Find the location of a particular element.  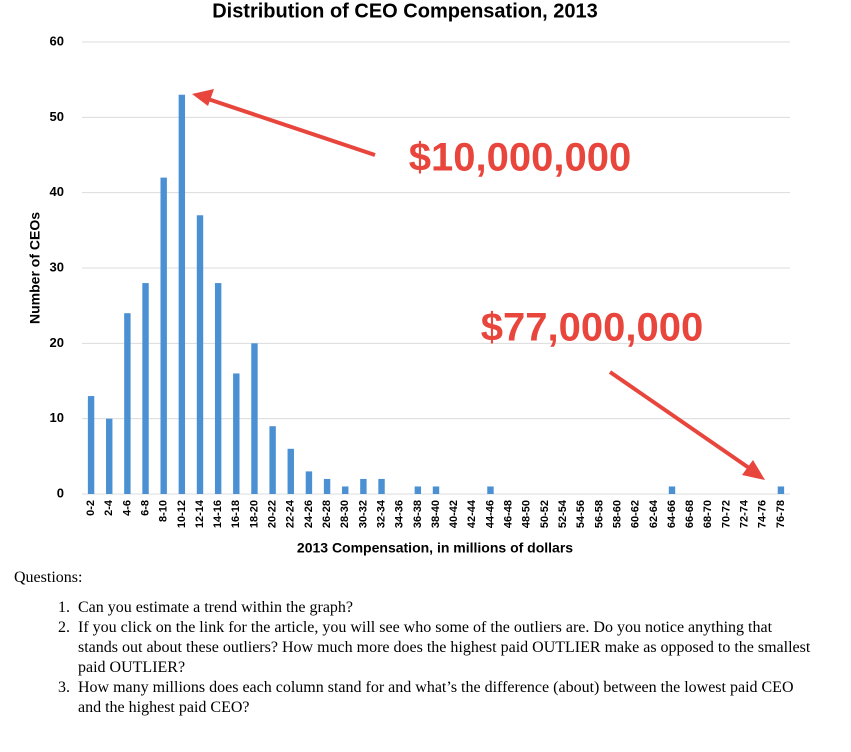

chart-title: Distribution of CEO Compensation, 2013 is located at coordinates (405, 11).